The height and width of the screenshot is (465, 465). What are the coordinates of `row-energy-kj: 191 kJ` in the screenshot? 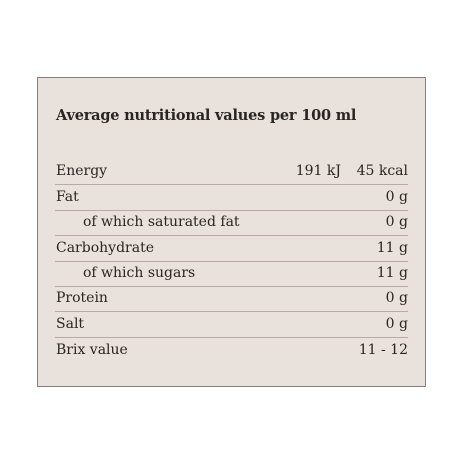 It's located at (318, 171).